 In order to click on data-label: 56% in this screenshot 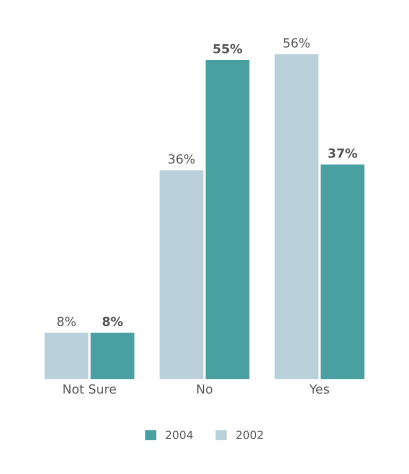, I will do `click(297, 43)`.